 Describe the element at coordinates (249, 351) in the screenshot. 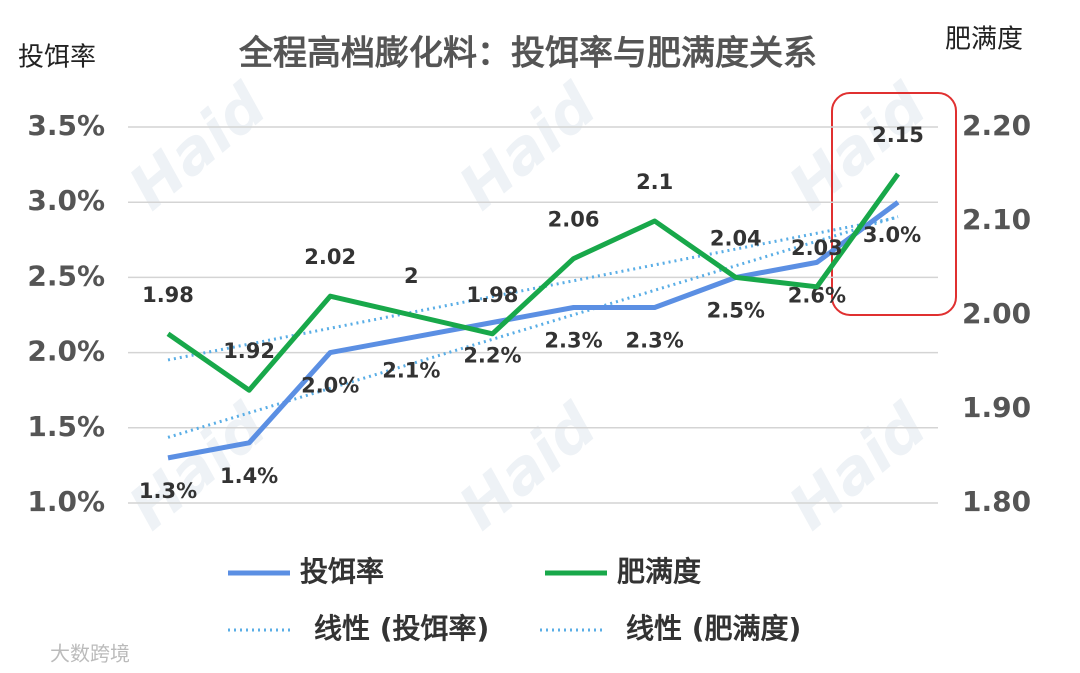

I see `data-label: 1.92` at that location.